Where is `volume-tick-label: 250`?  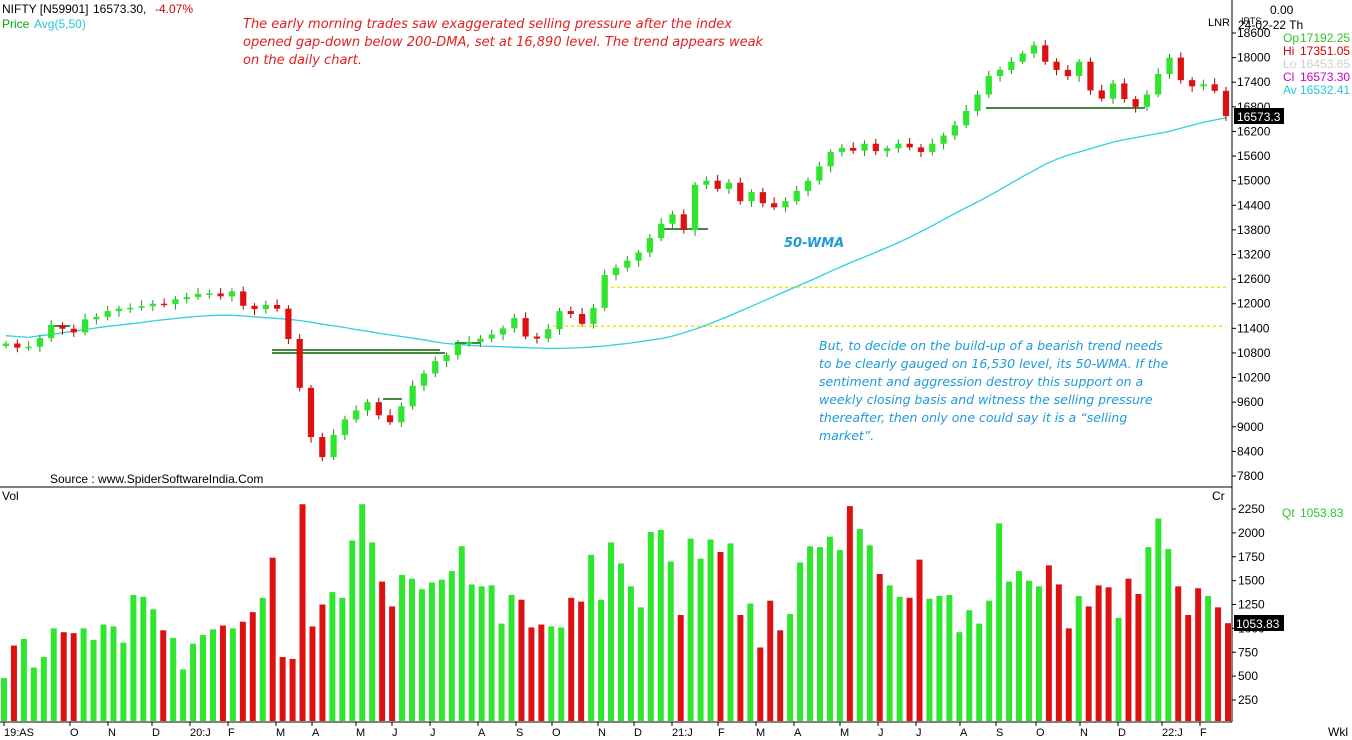
volume-tick-label: 250 is located at coordinates (1248, 700).